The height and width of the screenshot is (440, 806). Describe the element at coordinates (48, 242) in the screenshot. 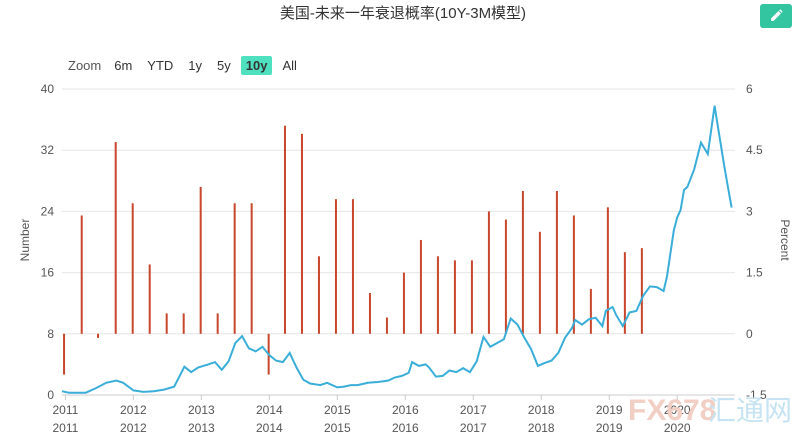

I see `left-axis-ticks: 0 8 16 24 32 40` at that location.